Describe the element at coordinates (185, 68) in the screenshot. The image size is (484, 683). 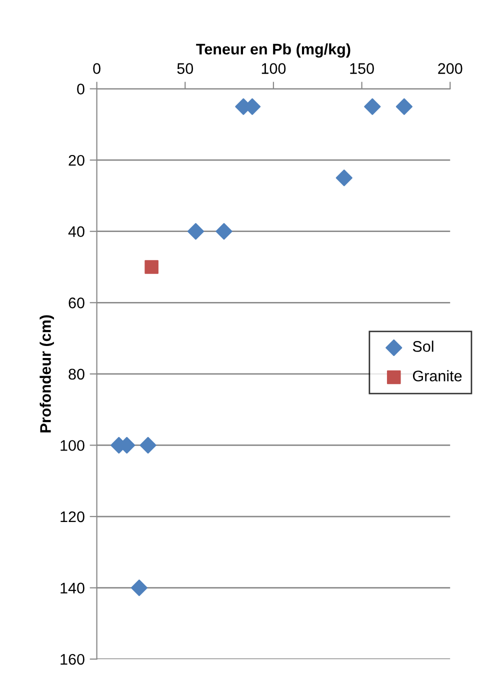
I see `x-tick-label: 50` at that location.